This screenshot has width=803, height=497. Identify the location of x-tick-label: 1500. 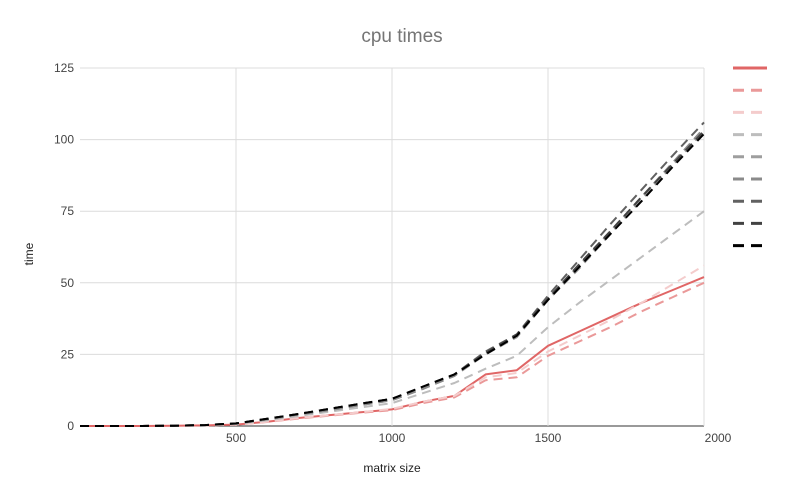
(548, 438).